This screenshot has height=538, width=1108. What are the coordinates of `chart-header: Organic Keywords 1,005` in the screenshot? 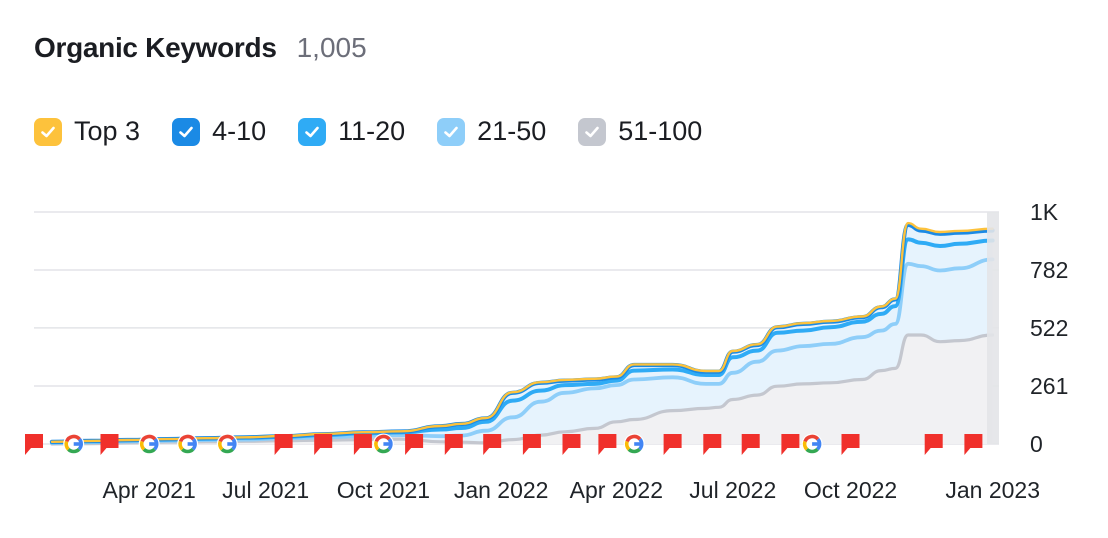 It's located at (200, 48).